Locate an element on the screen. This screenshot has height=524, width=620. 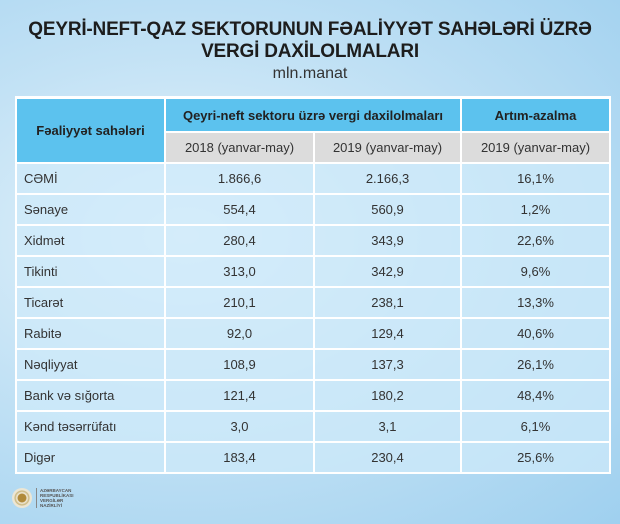
cell-2018: 121,4 is located at coordinates (239, 395).